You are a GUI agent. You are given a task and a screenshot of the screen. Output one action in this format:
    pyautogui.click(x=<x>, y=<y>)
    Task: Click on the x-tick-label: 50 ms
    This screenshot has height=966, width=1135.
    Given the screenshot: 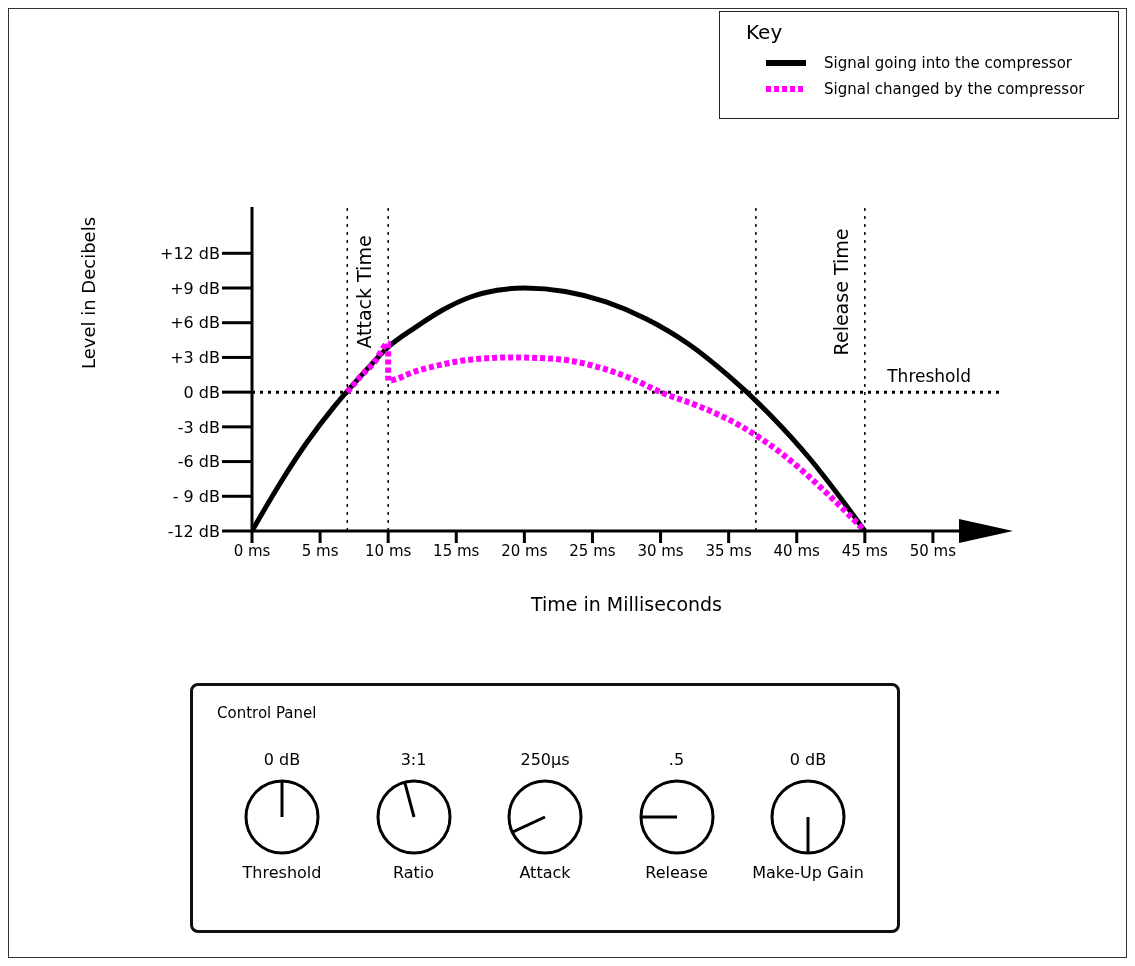 What is the action you would take?
    pyautogui.click(x=933, y=550)
    